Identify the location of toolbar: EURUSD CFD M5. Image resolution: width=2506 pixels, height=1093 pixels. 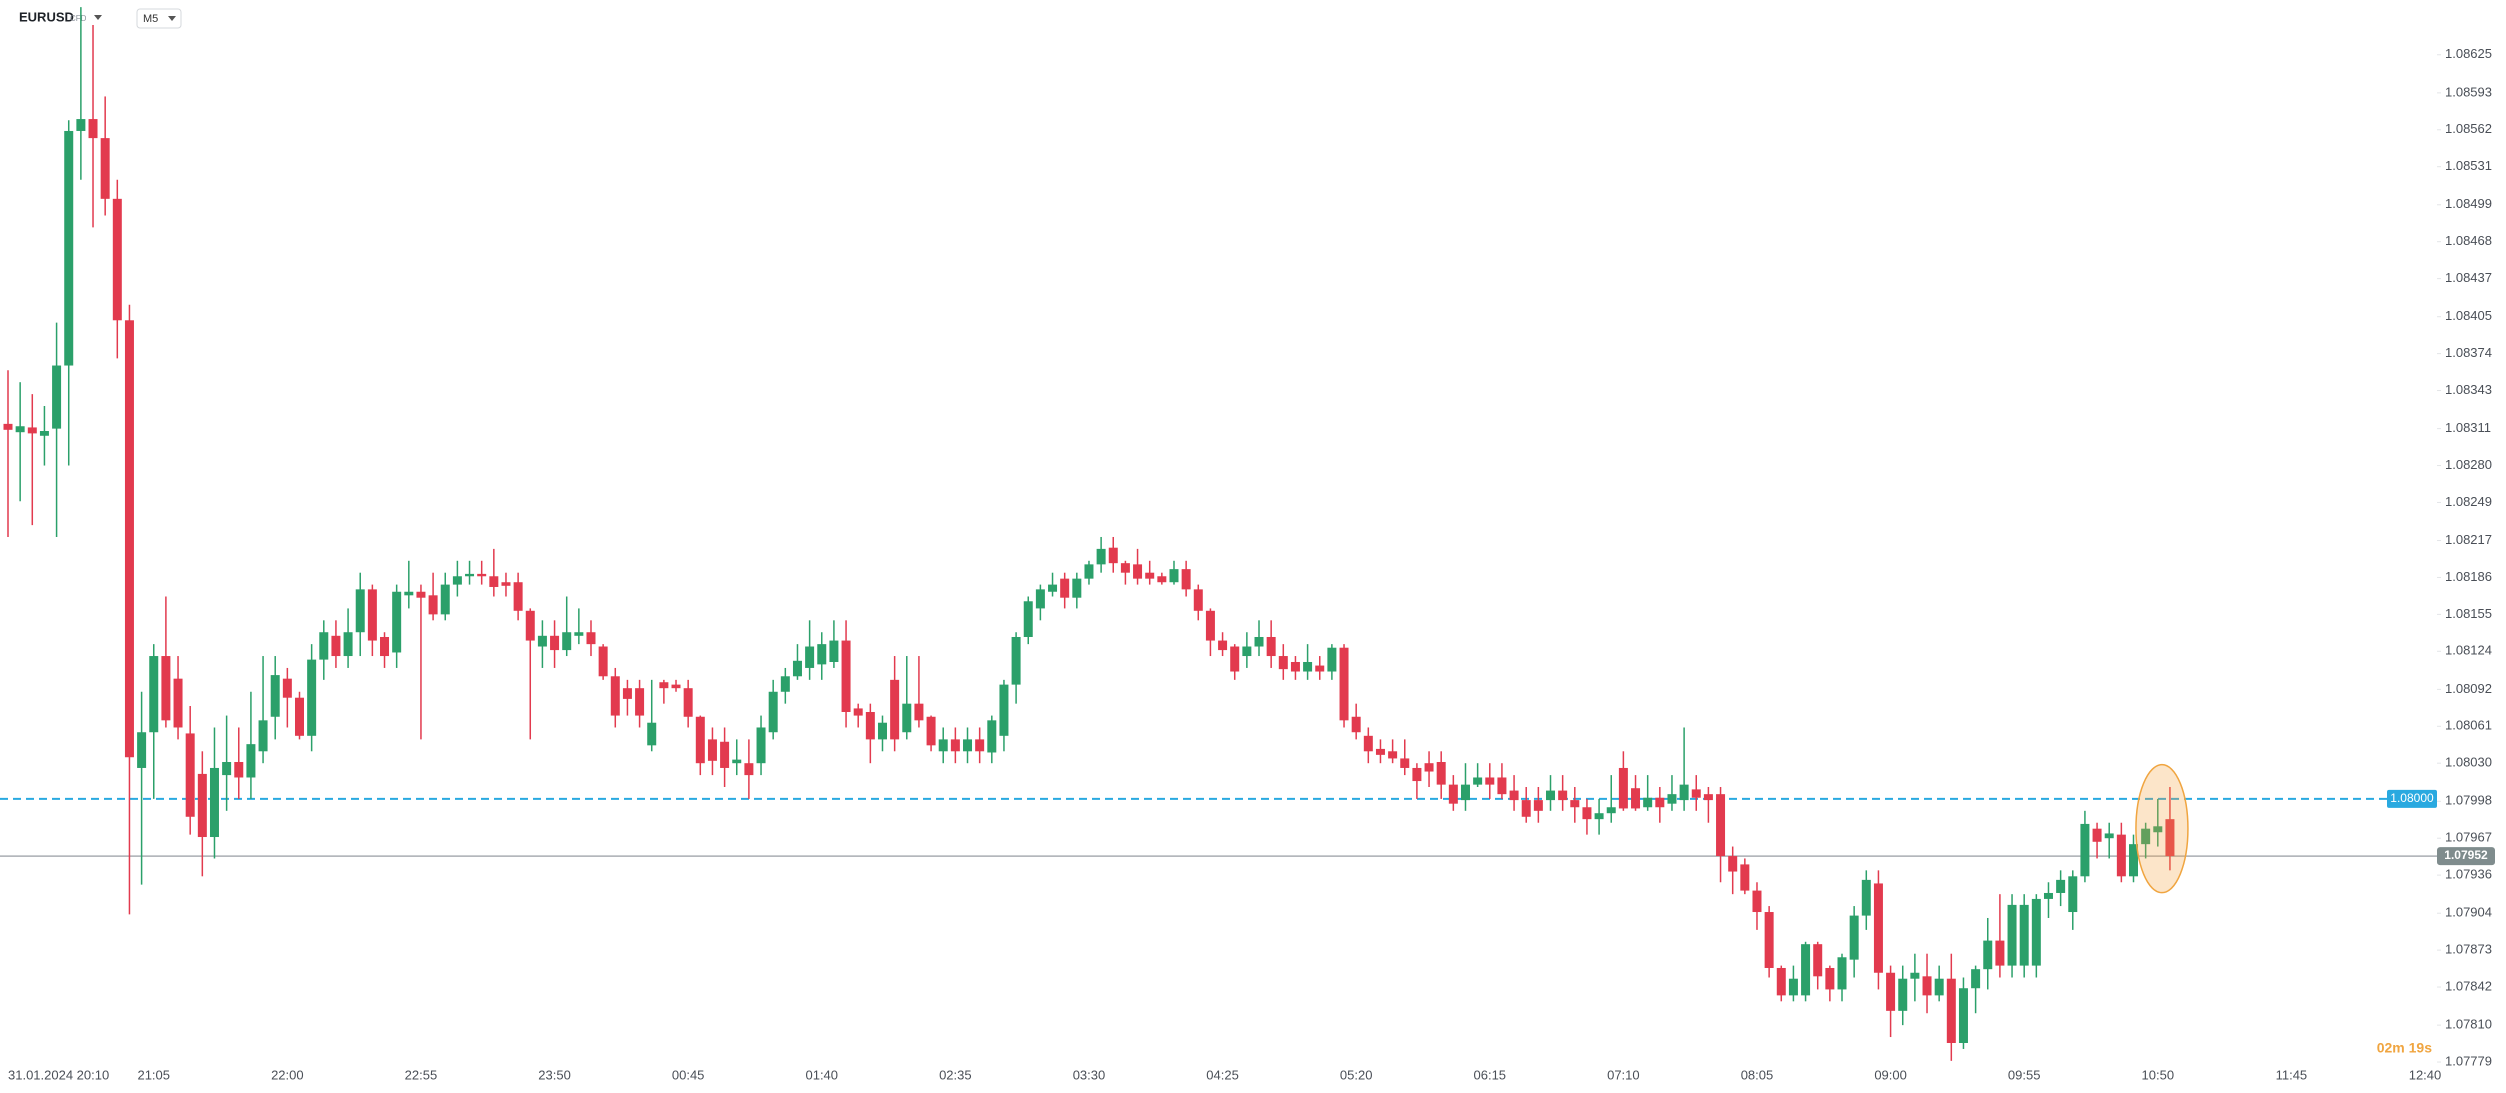
(100, 18).